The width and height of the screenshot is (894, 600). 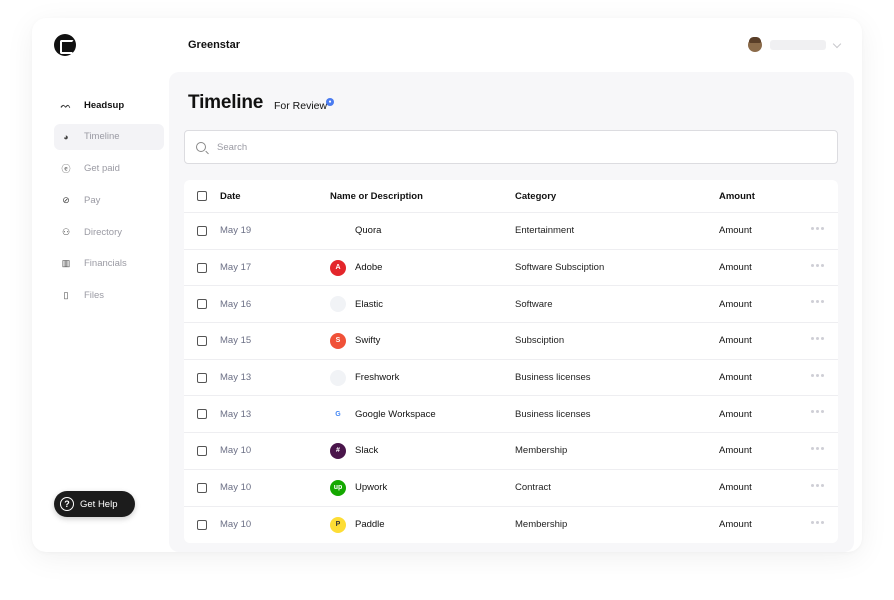 I want to click on row-name-text: Upwork, so click(x=371, y=488).